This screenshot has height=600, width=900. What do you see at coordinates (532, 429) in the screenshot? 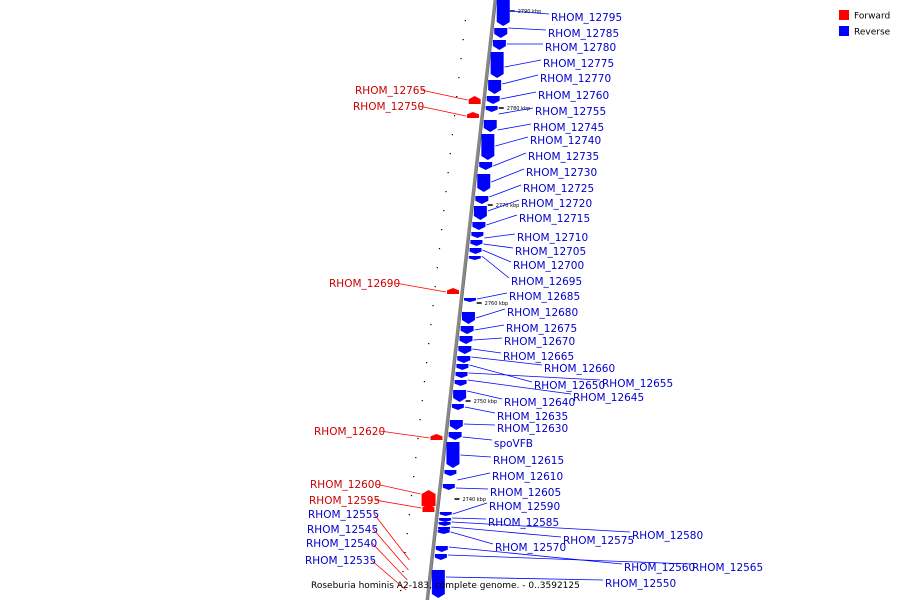
I see `reverse-gene-label: RHOM_12630` at bounding box center [532, 429].